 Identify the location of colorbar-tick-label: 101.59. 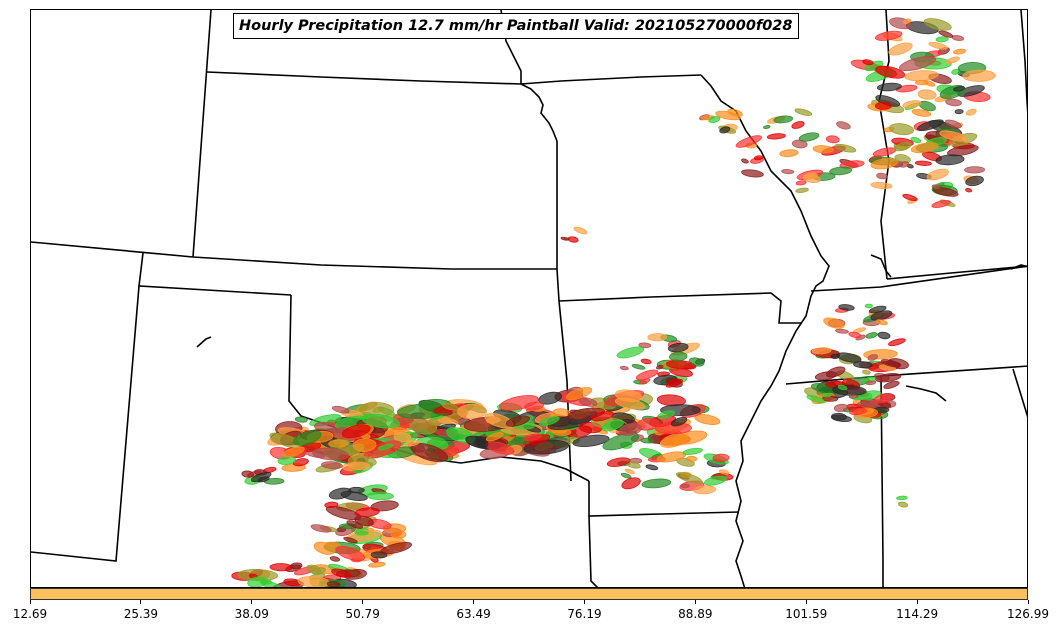
(806, 614).